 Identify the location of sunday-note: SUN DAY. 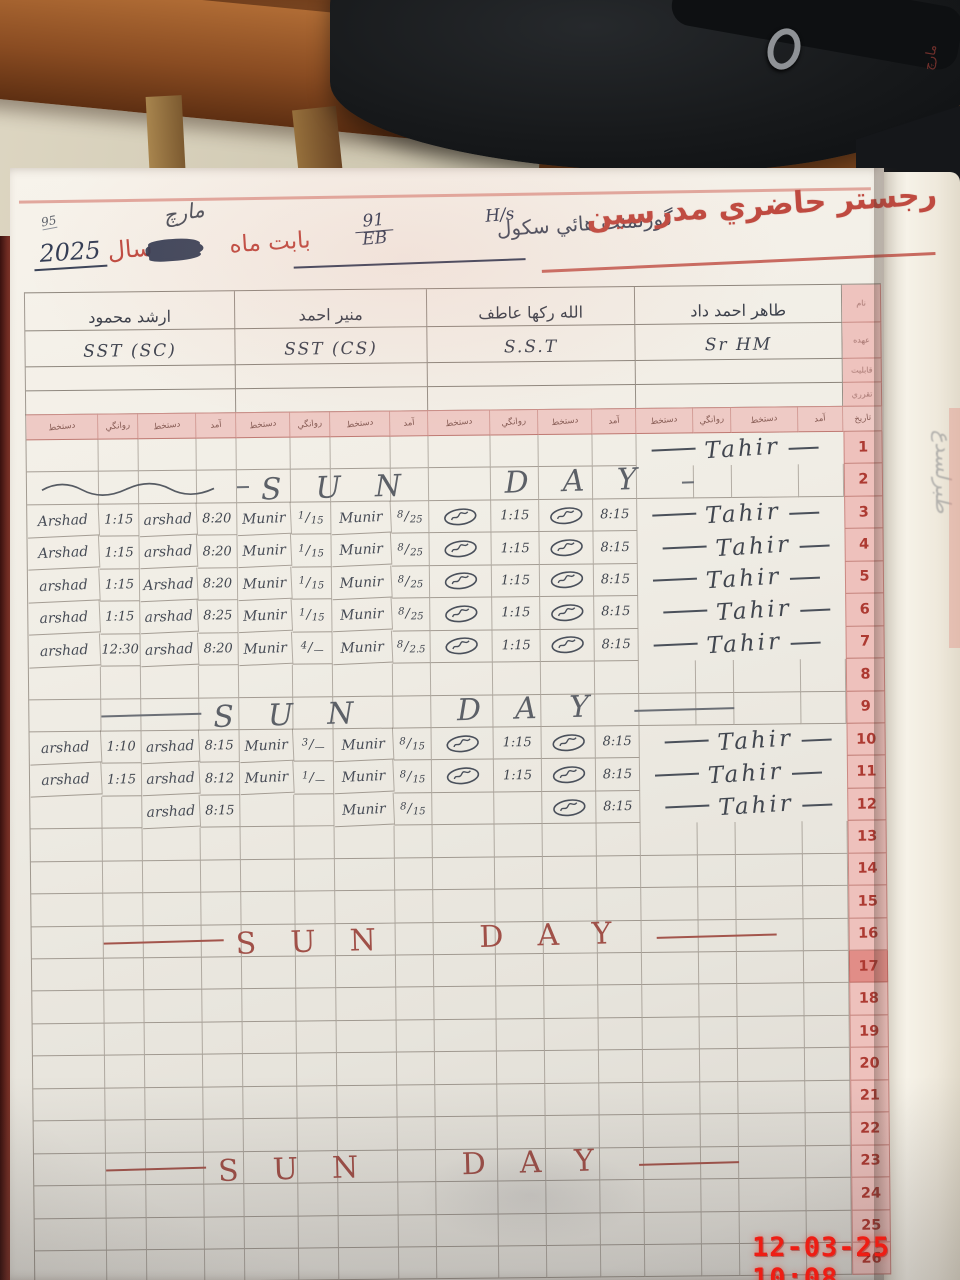
(465, 484).